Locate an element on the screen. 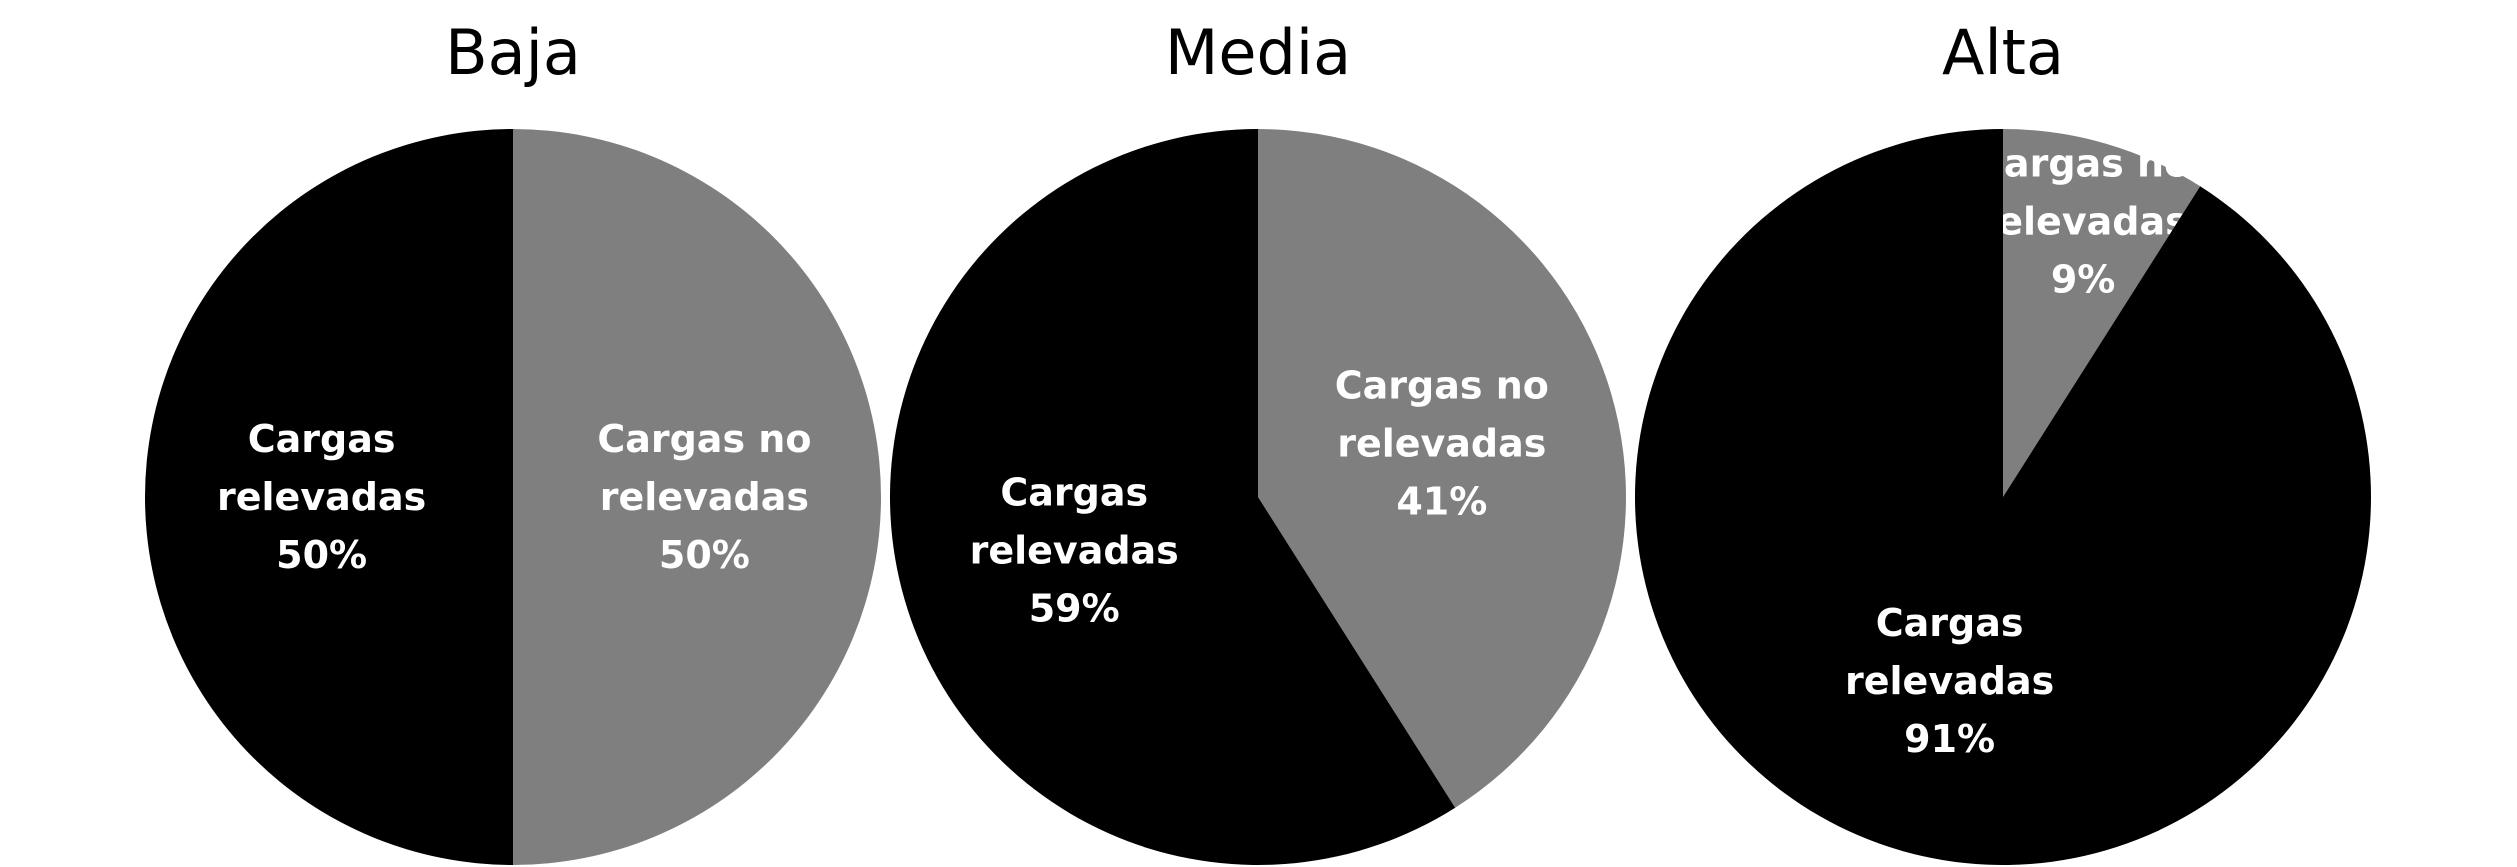  chart-title: Media is located at coordinates (1258, 52).